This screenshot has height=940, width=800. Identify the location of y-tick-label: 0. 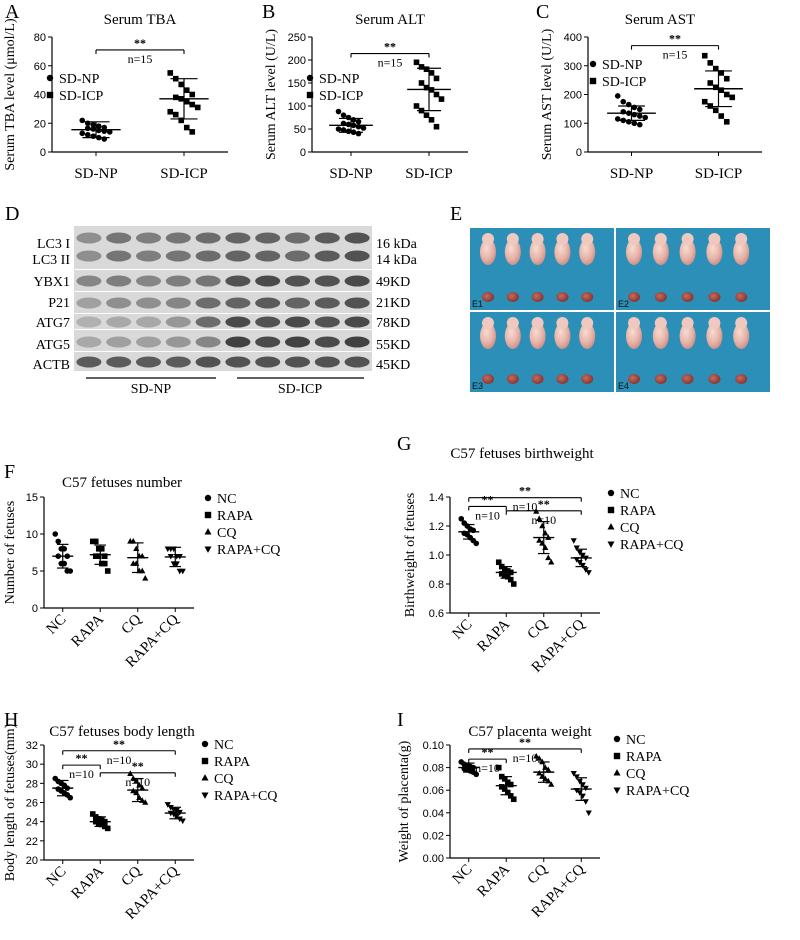
(579, 153).